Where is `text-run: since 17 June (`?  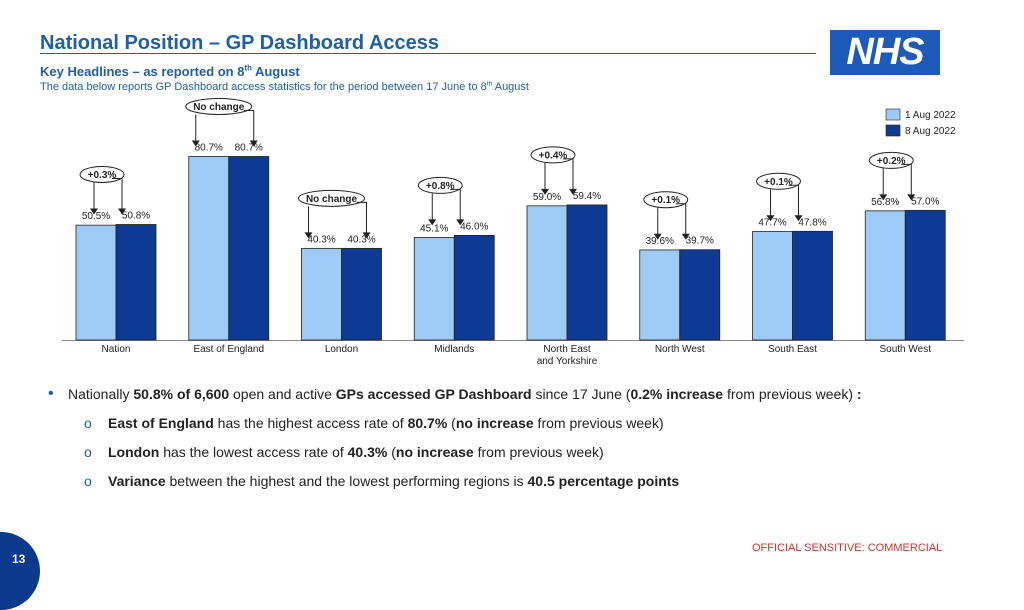
text-run: since 17 June ( is located at coordinates (581, 394).